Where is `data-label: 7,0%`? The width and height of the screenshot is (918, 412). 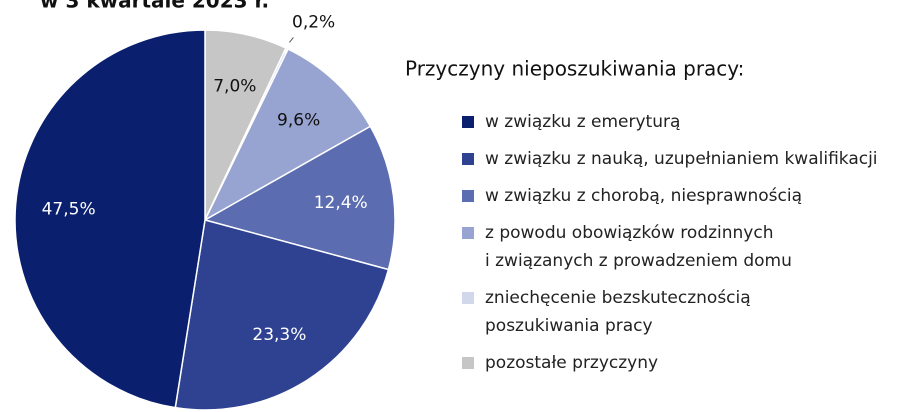
data-label: 7,0% is located at coordinates (234, 86).